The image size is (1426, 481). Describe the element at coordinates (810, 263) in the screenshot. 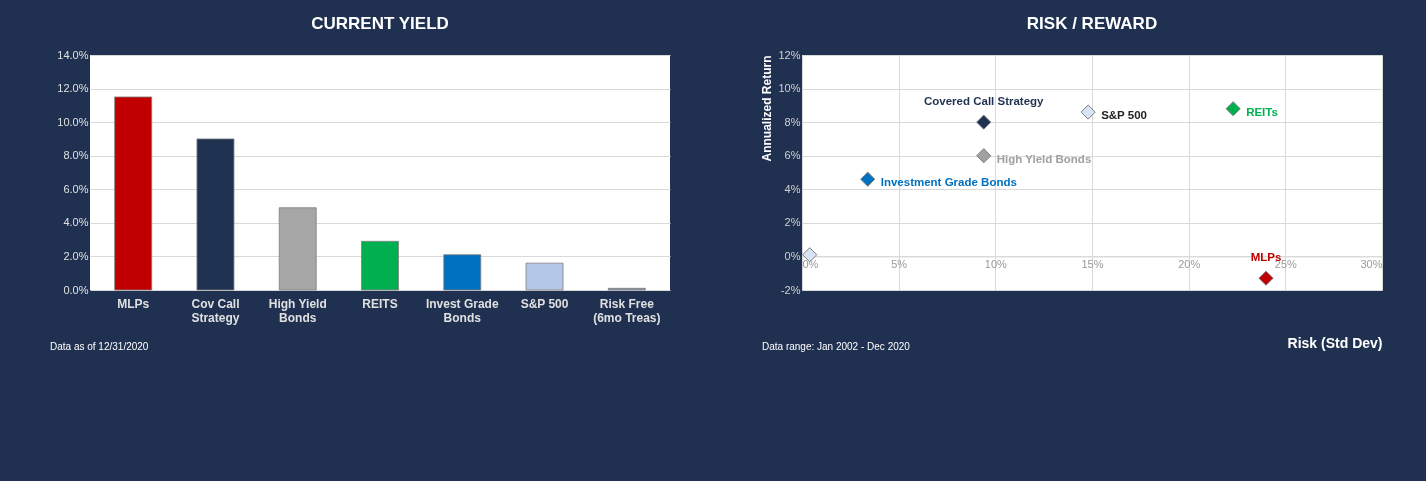

I see `x-tick-label: 0%` at that location.